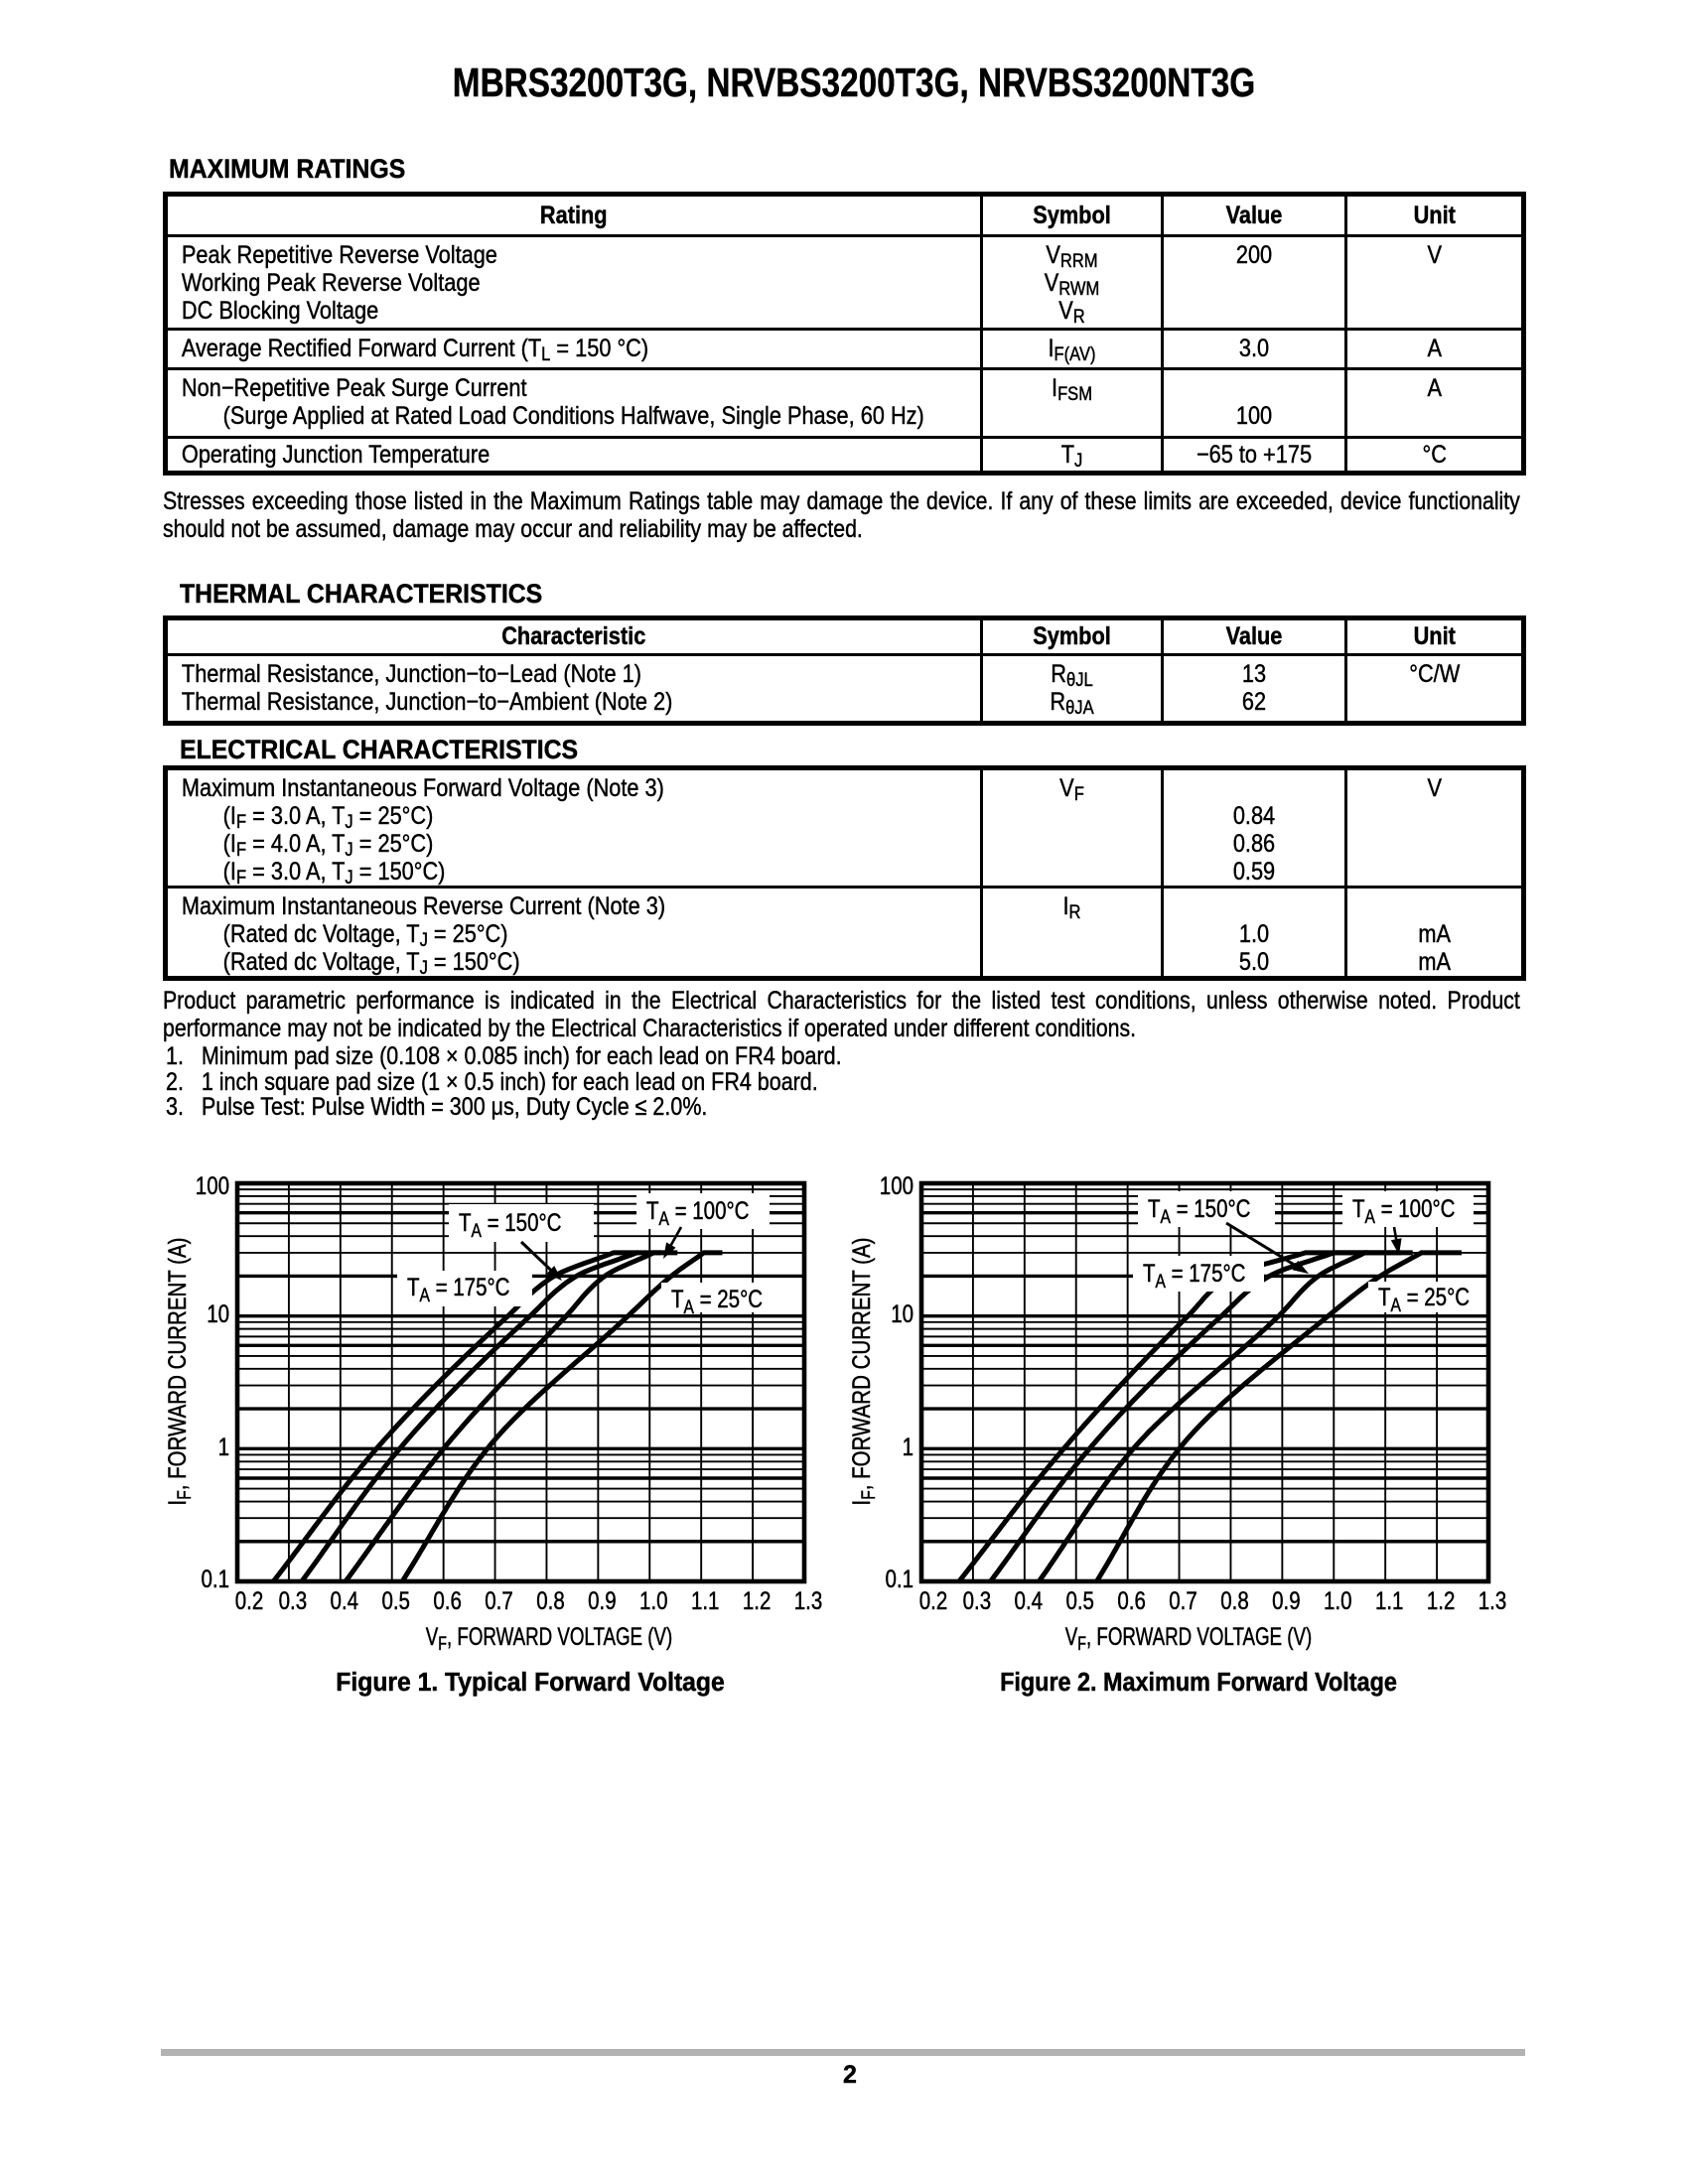  What do you see at coordinates (530, 1682) in the screenshot?
I see `svg-text:Figure 1. Typical Forward Volt: Figure 1. Typical Forward Voltage` at bounding box center [530, 1682].